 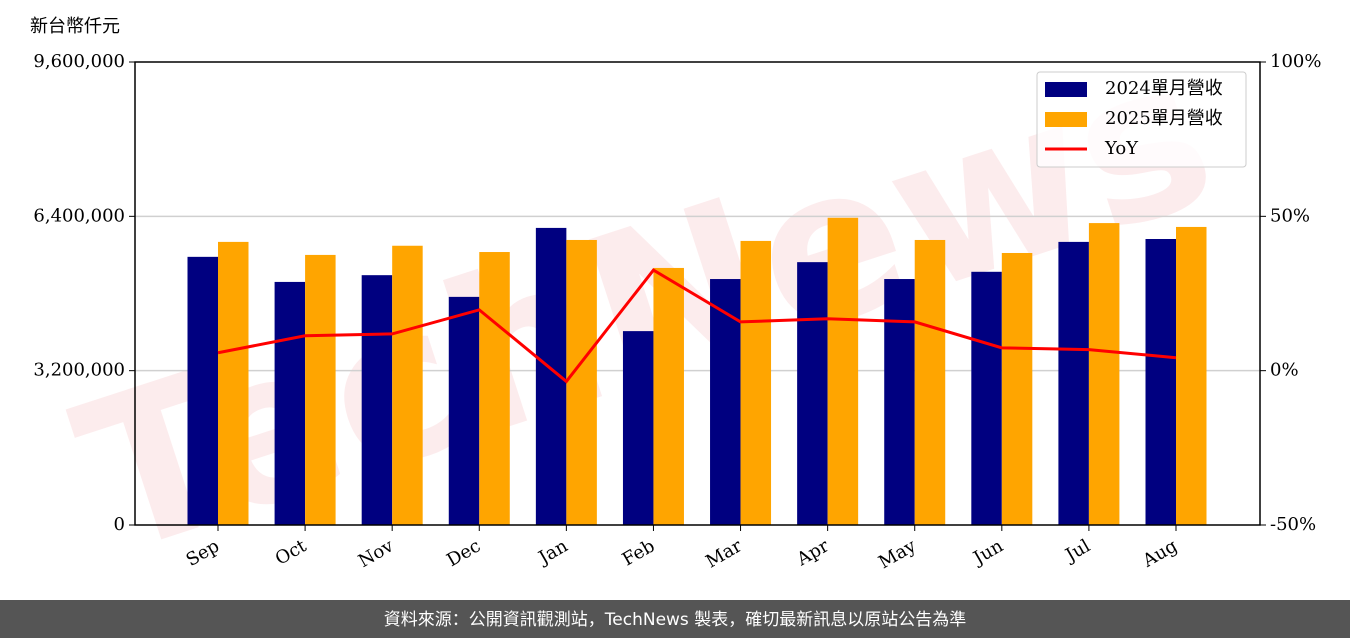 I want to click on legend-box, so click(x=1141, y=119).